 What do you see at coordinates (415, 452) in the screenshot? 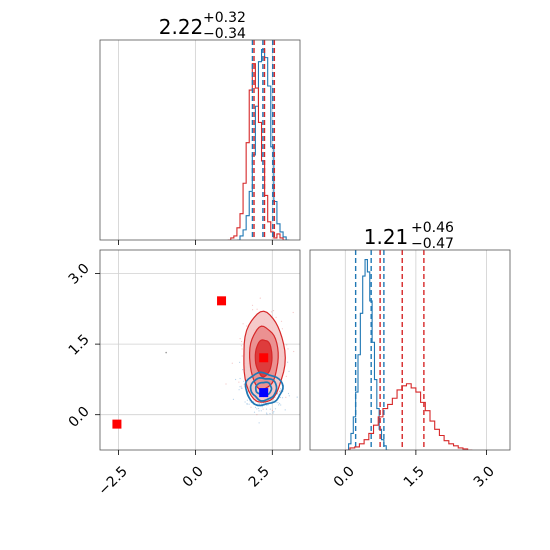
I see `ticks-h2` at bounding box center [415, 452].